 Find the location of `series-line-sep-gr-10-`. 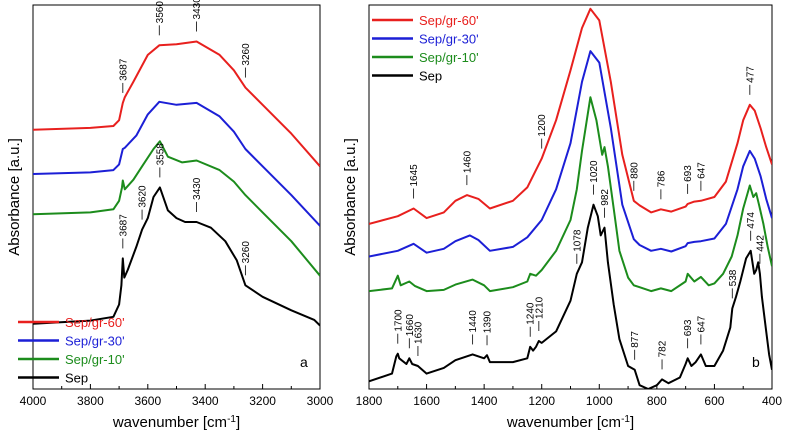

series-line-sep-gr-10- is located at coordinates (176, 208).